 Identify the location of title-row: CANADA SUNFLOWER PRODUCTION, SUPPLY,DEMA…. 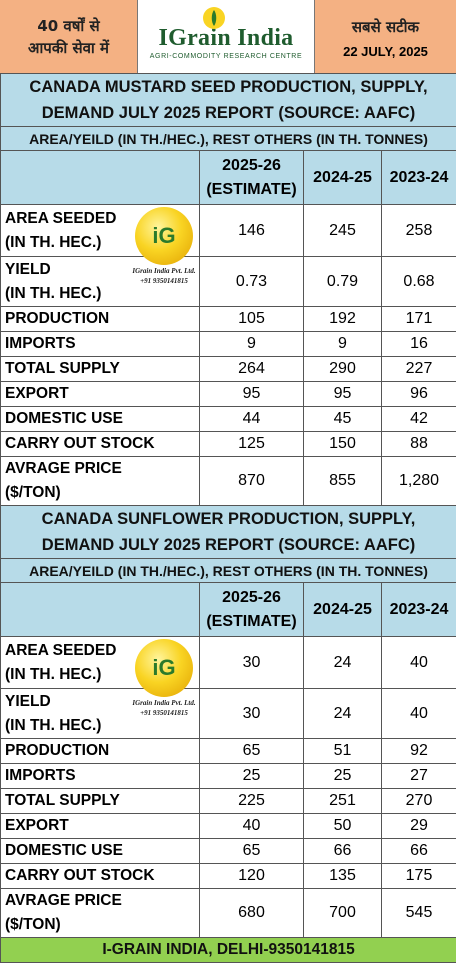
(228, 532).